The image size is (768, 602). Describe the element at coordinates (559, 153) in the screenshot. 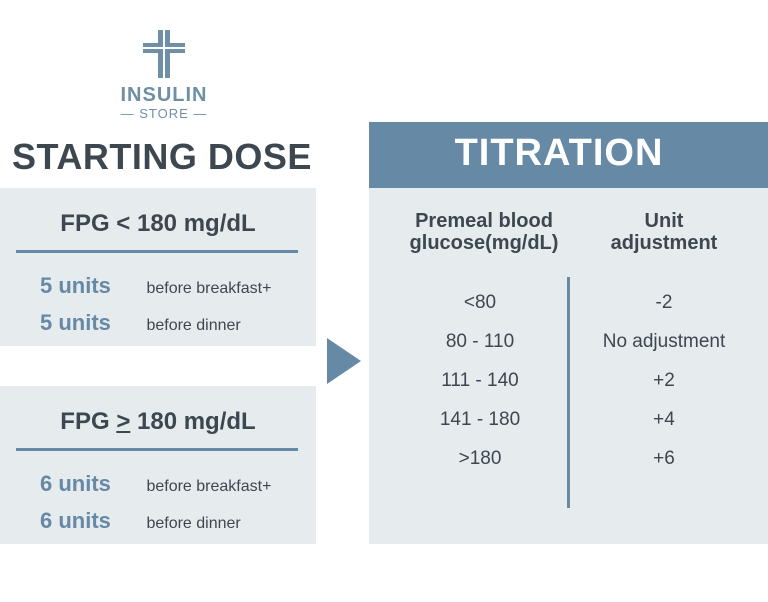

I see `titration-title: TITRATION` at that location.